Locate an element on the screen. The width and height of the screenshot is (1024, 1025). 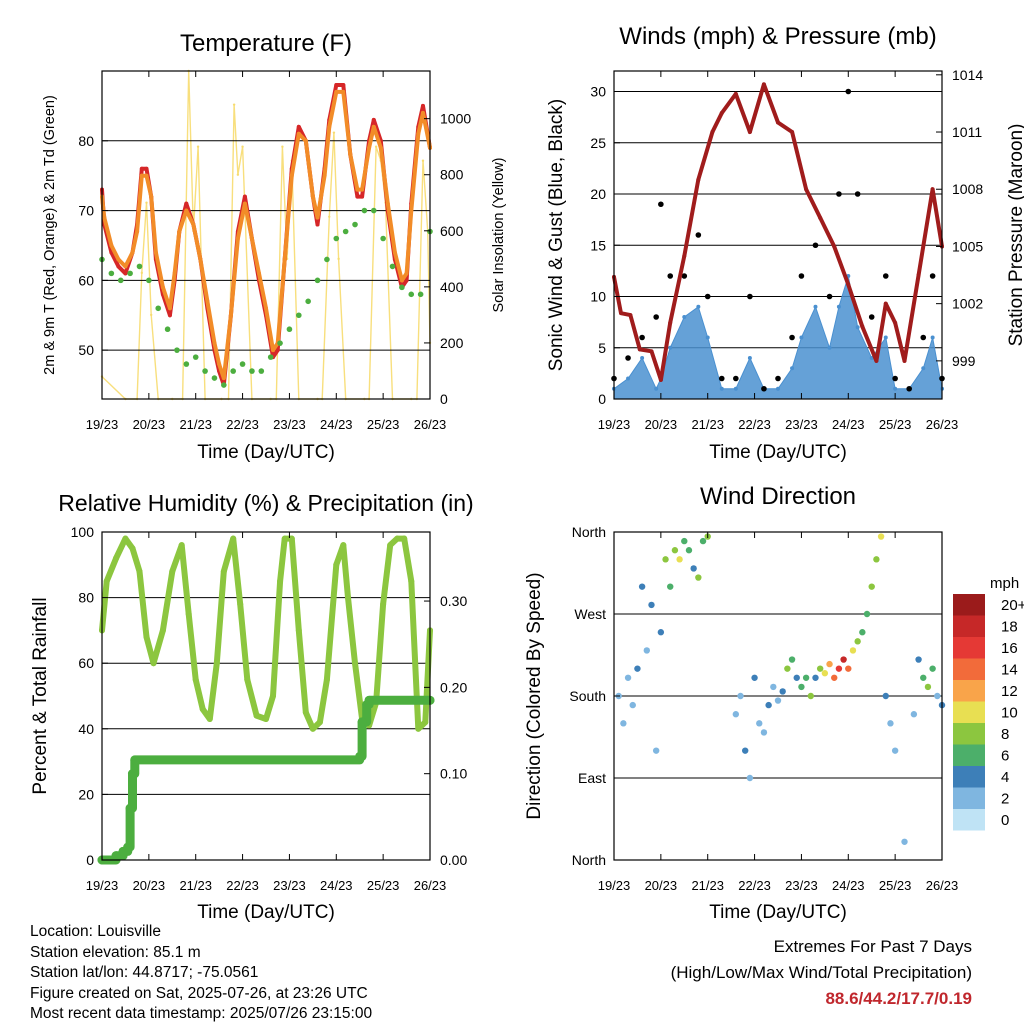
colorbar-label: 2 is located at coordinates (1005, 798).